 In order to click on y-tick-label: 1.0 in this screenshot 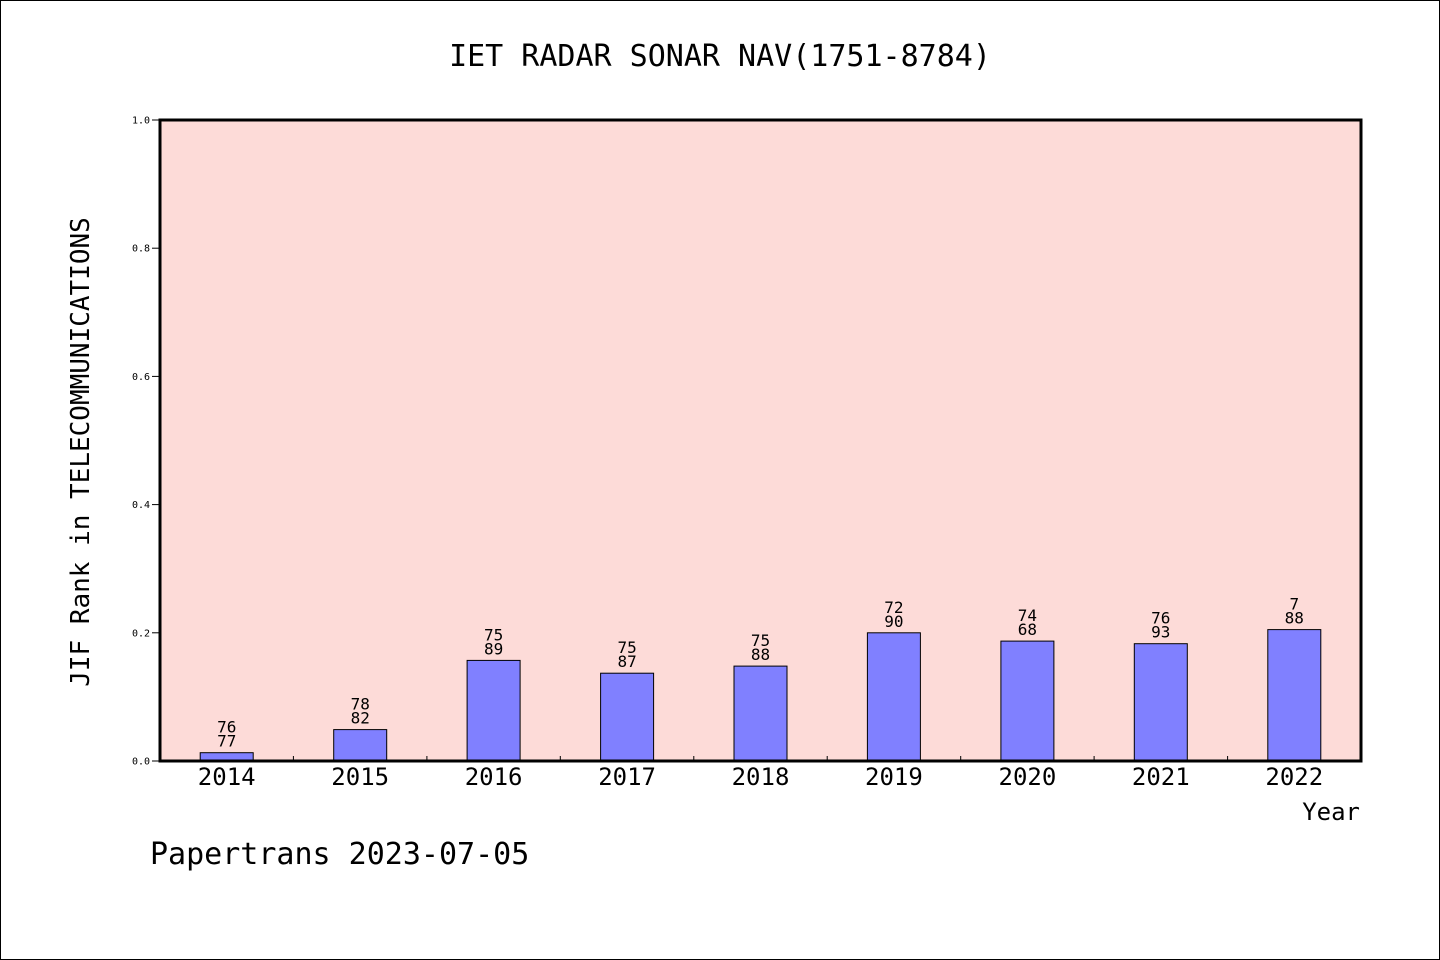, I will do `click(141, 121)`.